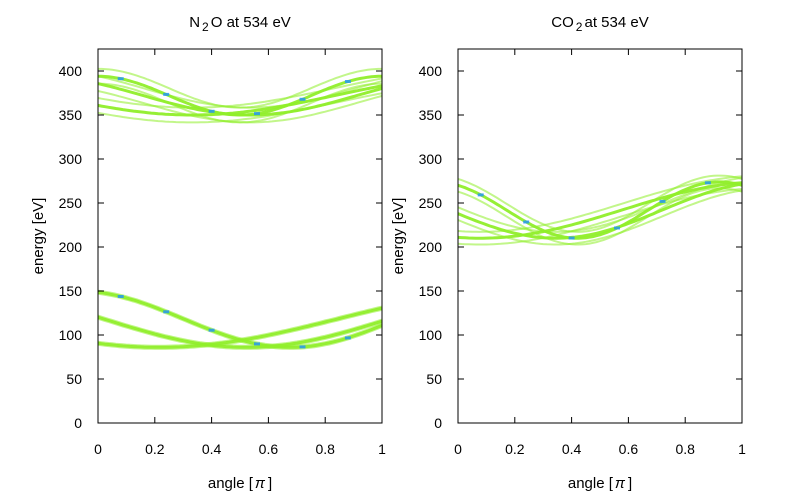  What do you see at coordinates (194, 22) in the screenshot?
I see `chart-title-main: N` at bounding box center [194, 22].